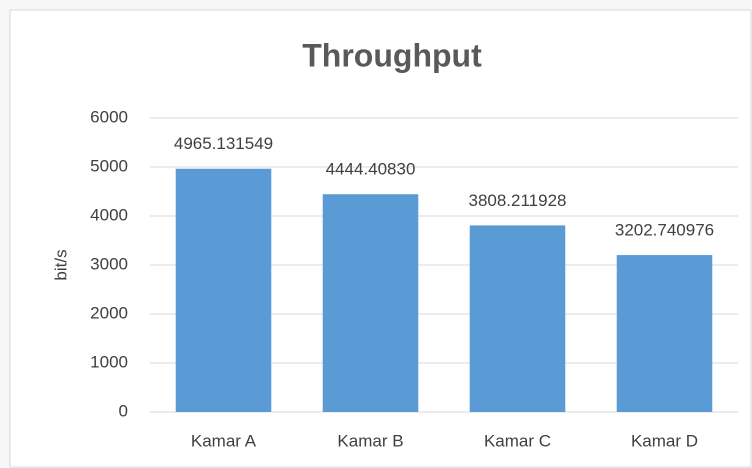 The image size is (752, 468). I want to click on y-tick-label: 5000, so click(109, 165).